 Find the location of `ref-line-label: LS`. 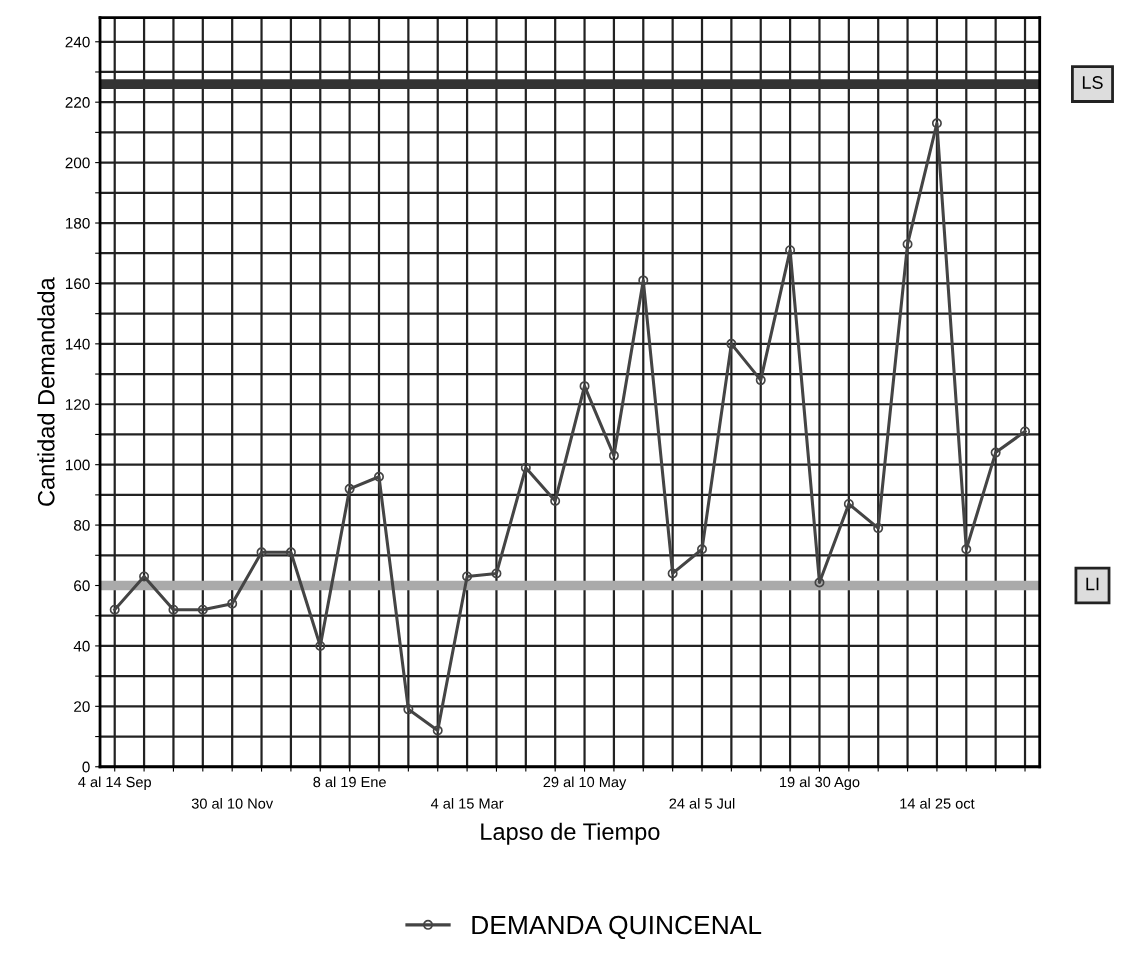

ref-line-label: LS is located at coordinates (1092, 82).